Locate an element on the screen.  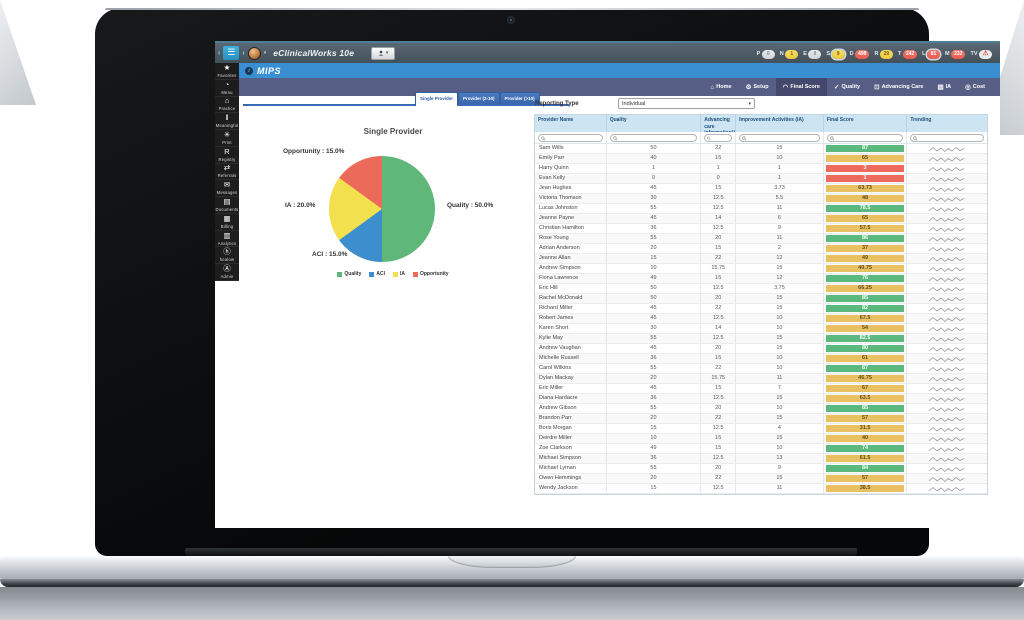
table-row: Karen Short 30 14 10 54 is located at coordinates (761, 329).